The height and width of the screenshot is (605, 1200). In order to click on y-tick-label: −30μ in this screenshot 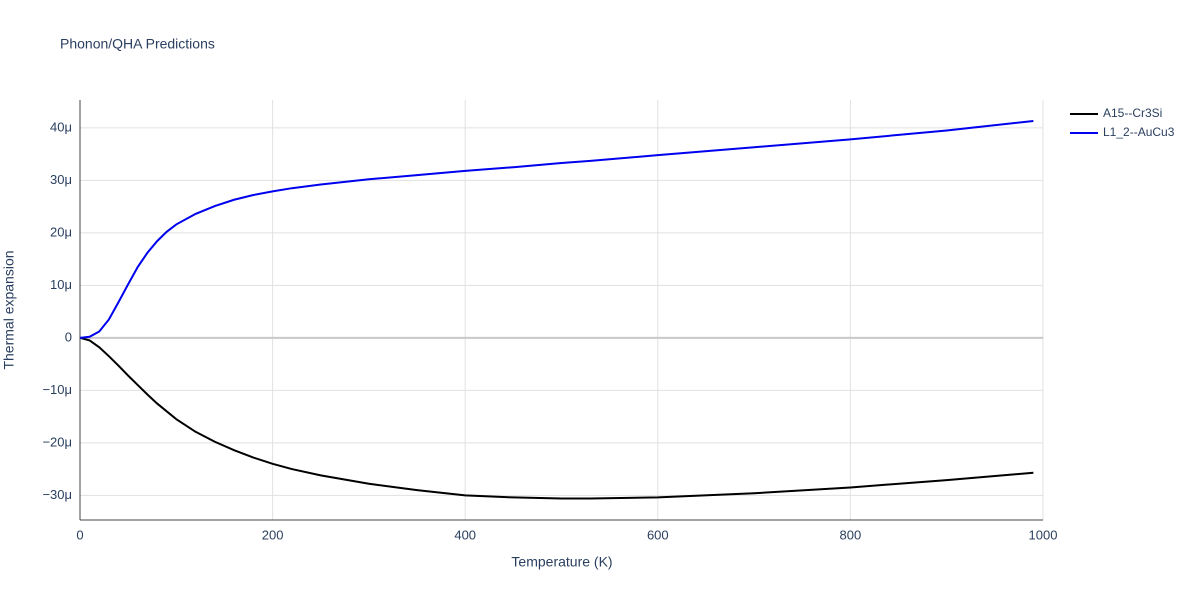, I will do `click(57, 494)`.